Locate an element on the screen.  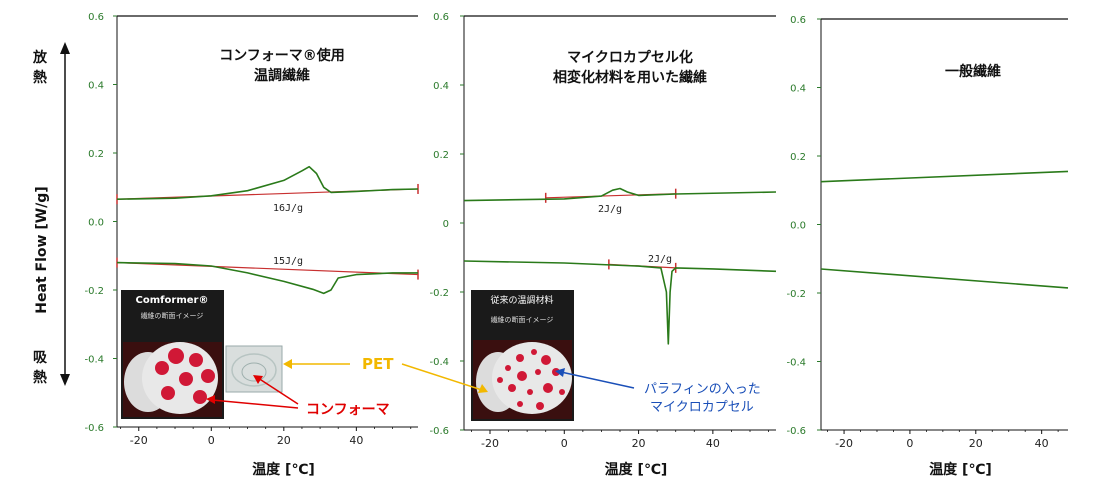
panel-subtitle: 相変化材料を用いた繊維 is located at coordinates (630, 77).